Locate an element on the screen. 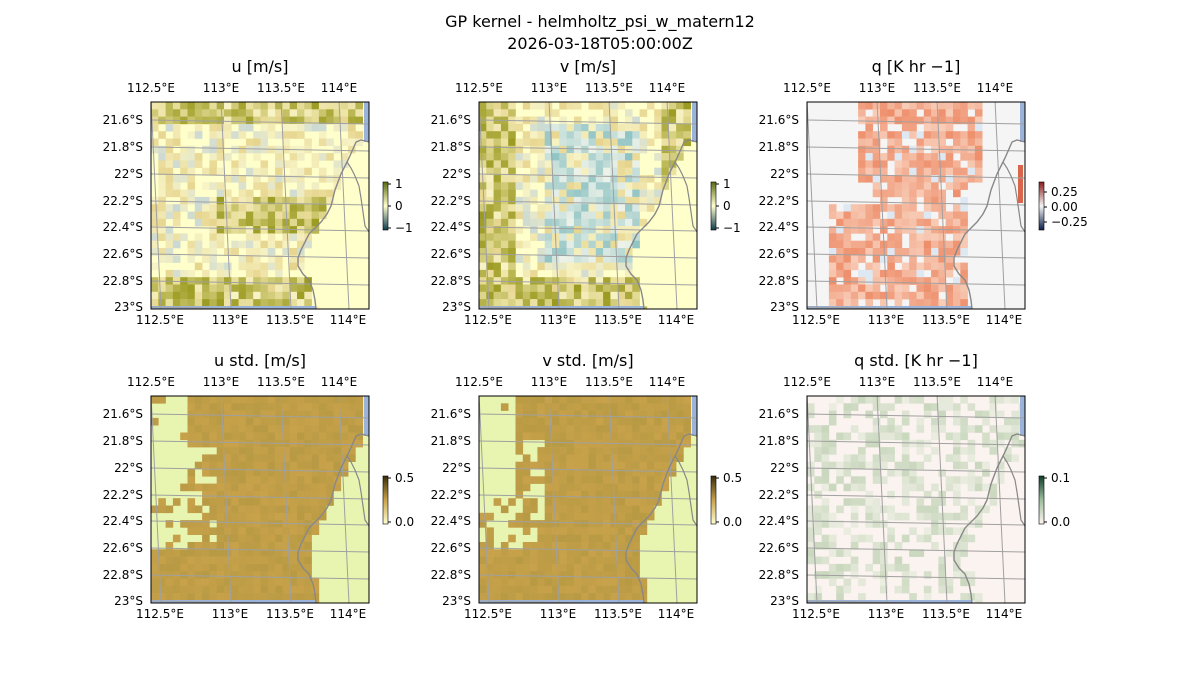 The height and width of the screenshot is (700, 1200). x-tick-label-bottom: 114°E is located at coordinates (676, 614).